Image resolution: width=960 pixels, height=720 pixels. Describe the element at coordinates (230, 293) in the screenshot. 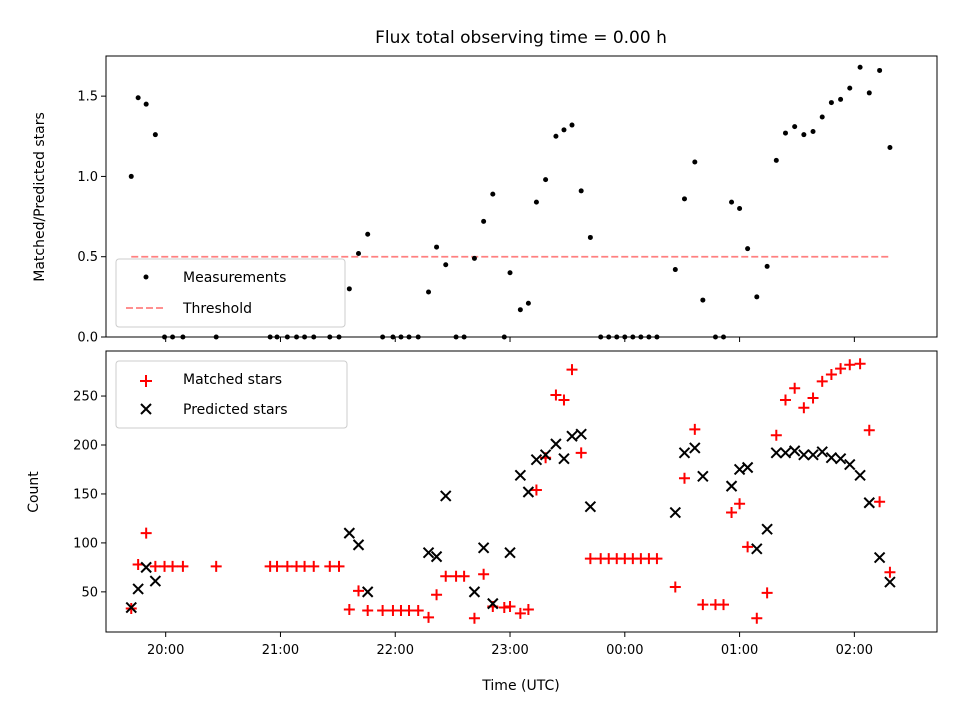

I see `ratio-legend: Measurements Threshold` at that location.